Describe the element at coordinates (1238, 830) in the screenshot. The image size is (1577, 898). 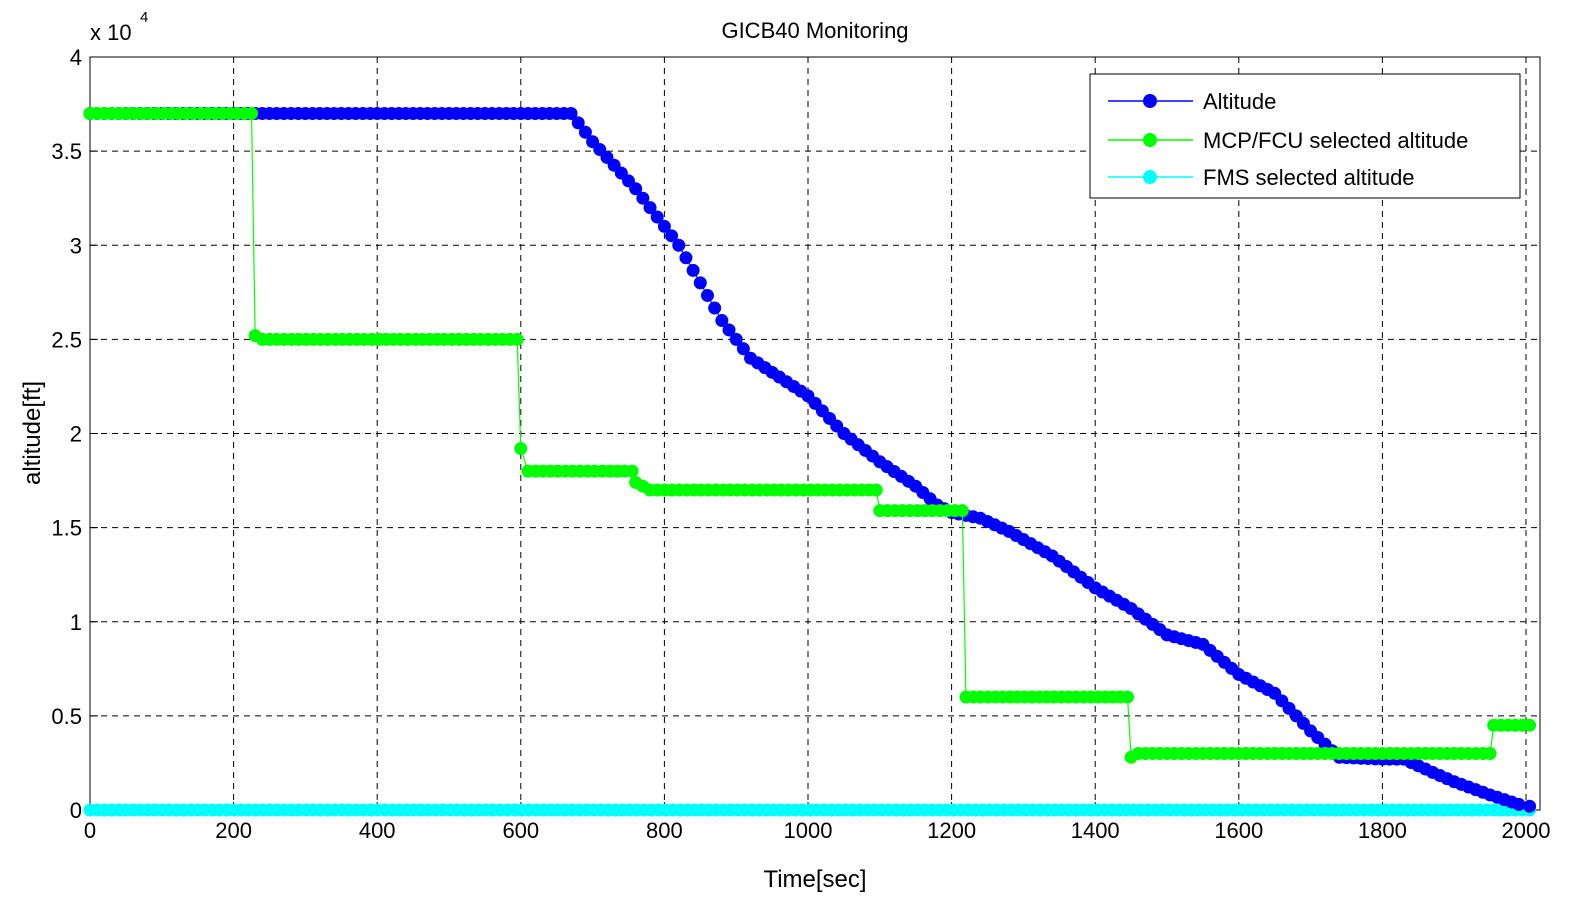
I see `x-tick-label: 1600` at that location.